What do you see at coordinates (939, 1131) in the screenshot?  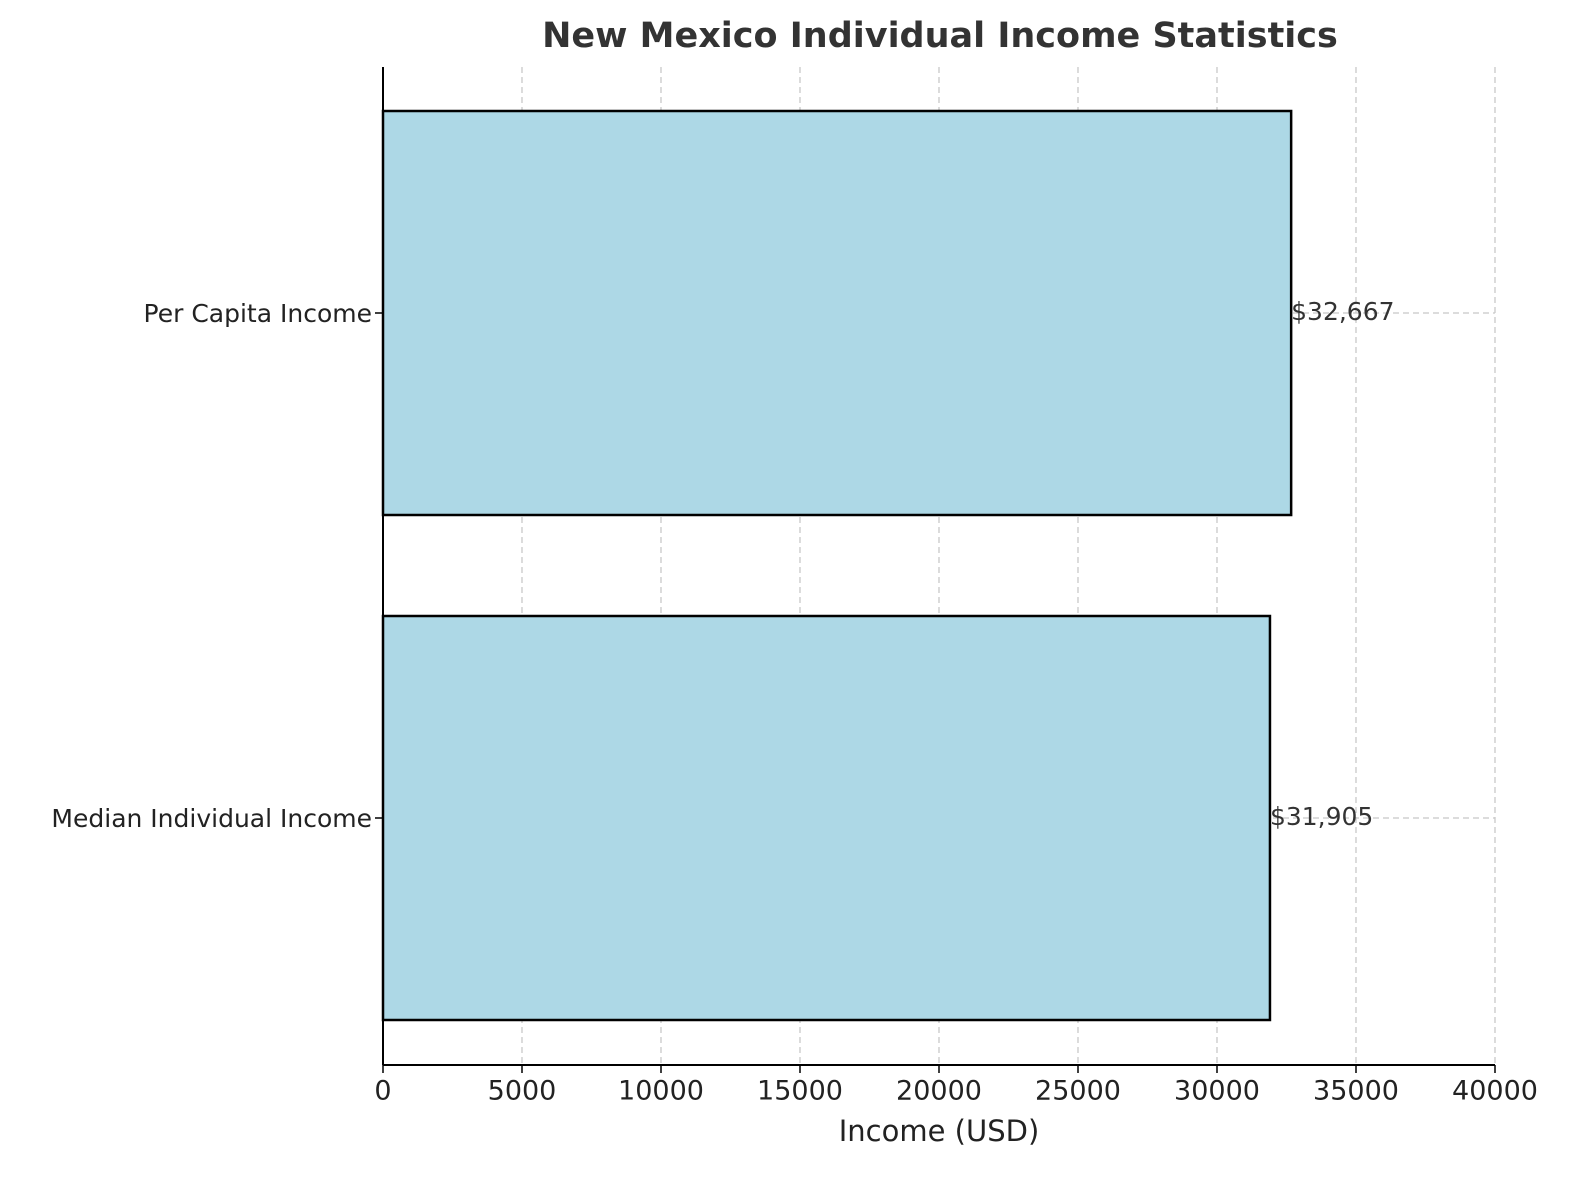 I see `x-axis-label: Income (USD)` at bounding box center [939, 1131].